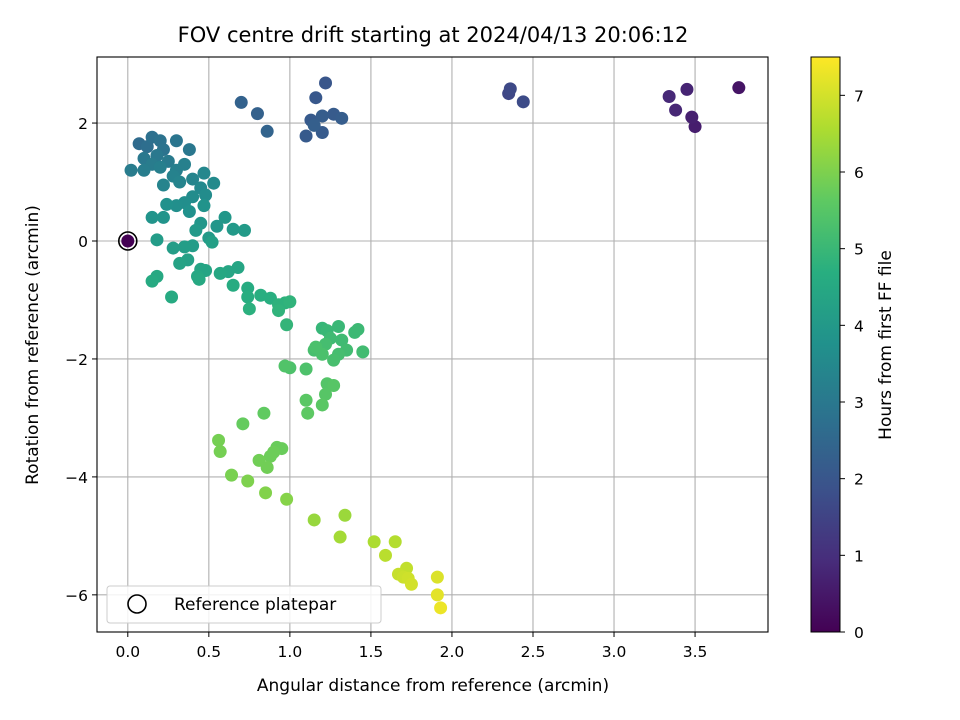  I want to click on legend-marker-icon, so click(137, 604).